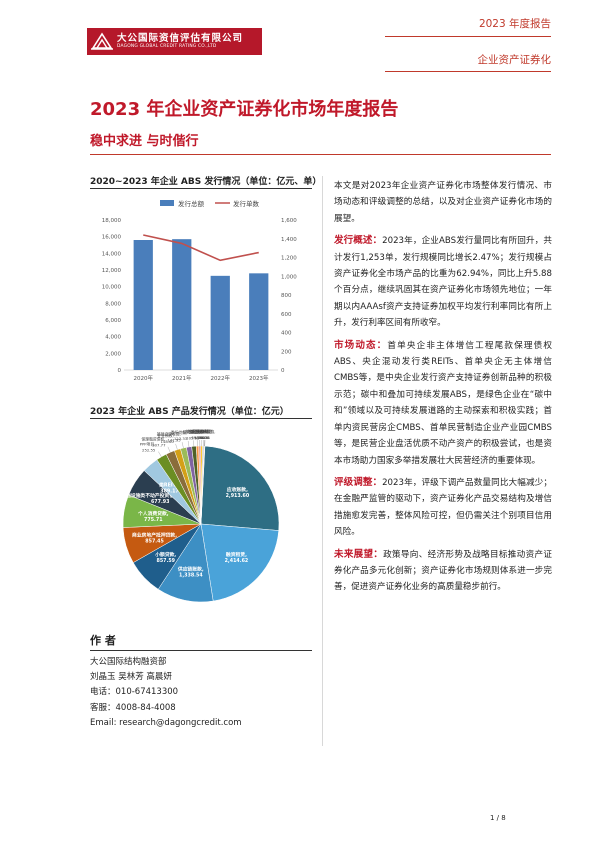 The width and height of the screenshot is (595, 842). I want to click on chart2-title: 2023 年企业 ABS 产品发行情况（单位：亿元）, so click(189, 412).